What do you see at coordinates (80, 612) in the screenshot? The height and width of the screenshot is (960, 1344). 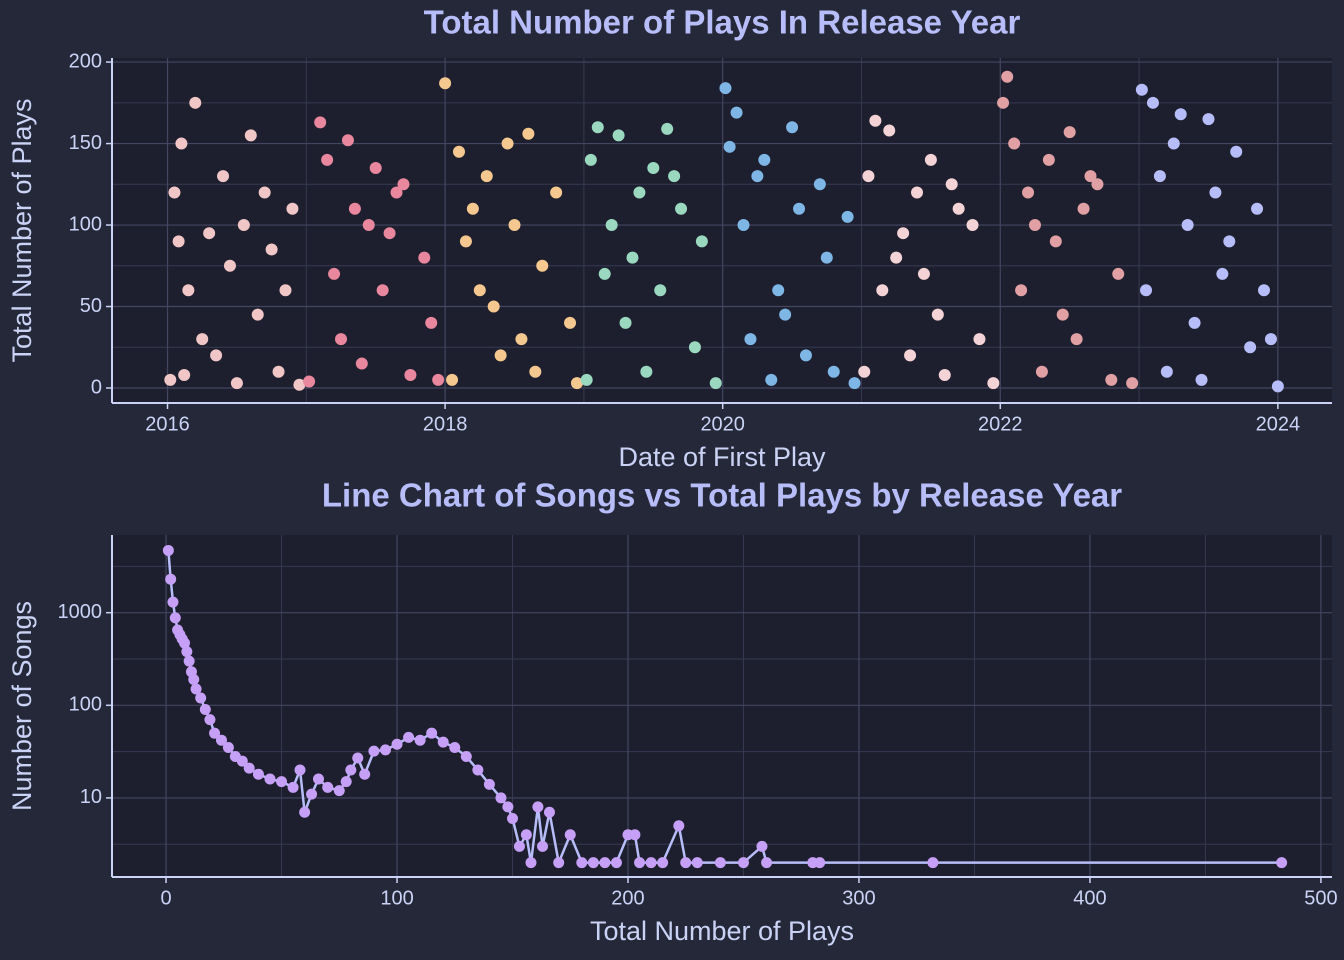 I see `y-tick-label: 1000` at bounding box center [80, 612].